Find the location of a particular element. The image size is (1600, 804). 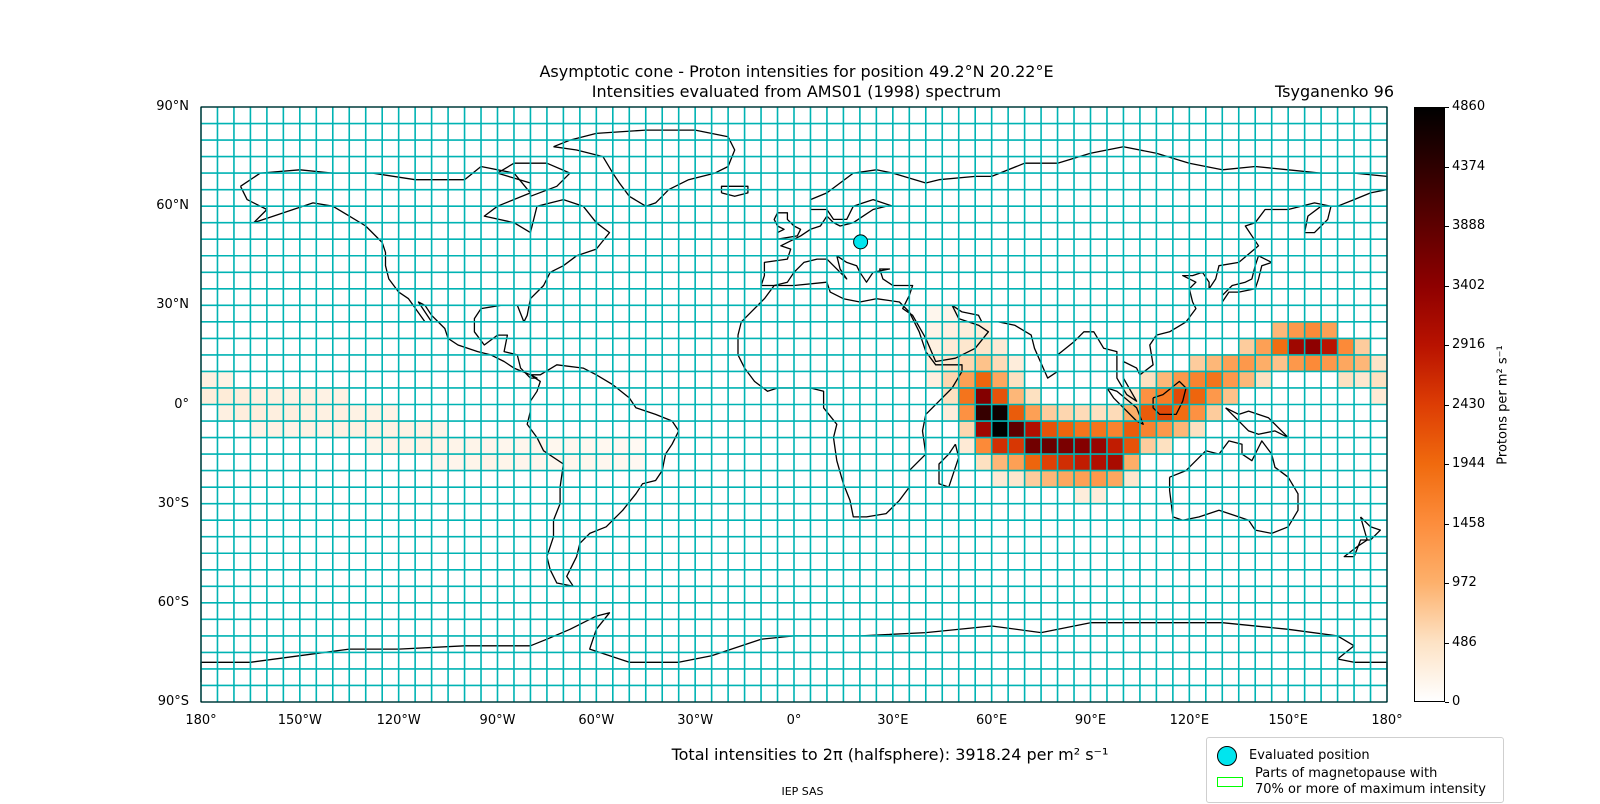

coastline-uk is located at coordinates (787, 226).